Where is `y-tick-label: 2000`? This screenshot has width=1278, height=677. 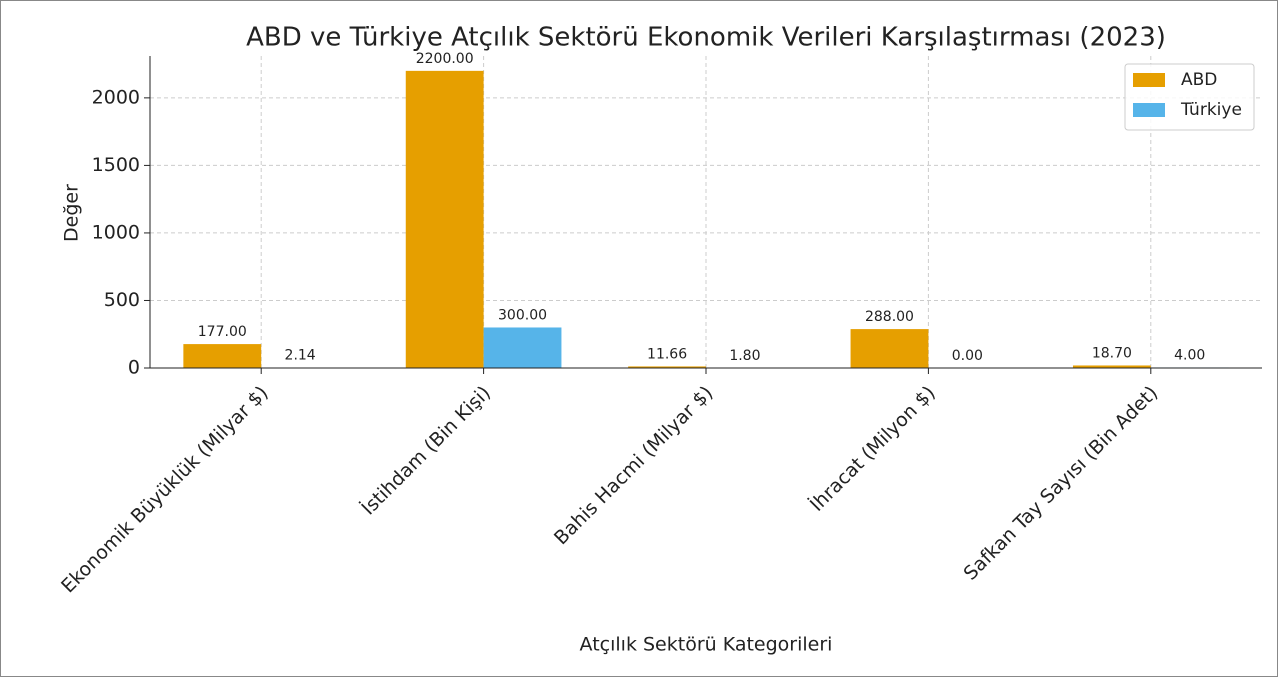 y-tick-label: 2000 is located at coordinates (116, 97).